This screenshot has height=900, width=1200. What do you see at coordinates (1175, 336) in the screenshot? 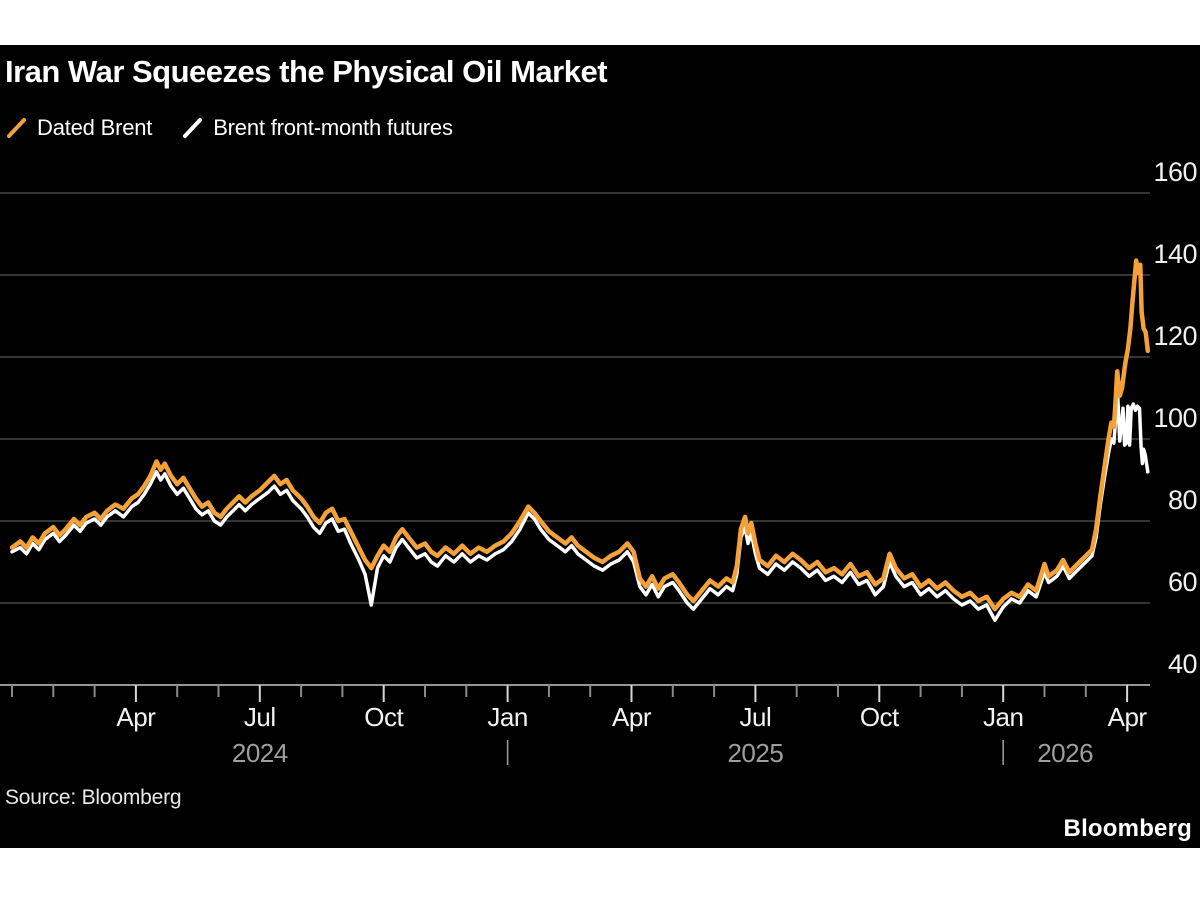
I see `y-axis-label-120: 120` at bounding box center [1175, 336].